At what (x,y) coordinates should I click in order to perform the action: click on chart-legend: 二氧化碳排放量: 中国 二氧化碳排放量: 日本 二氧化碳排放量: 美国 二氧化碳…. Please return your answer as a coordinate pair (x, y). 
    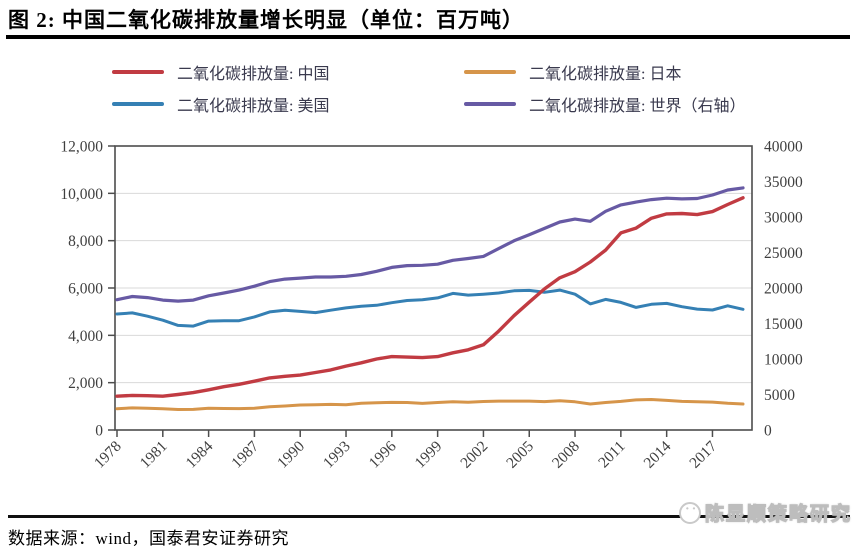
    Looking at the image, I should click on (428, 88).